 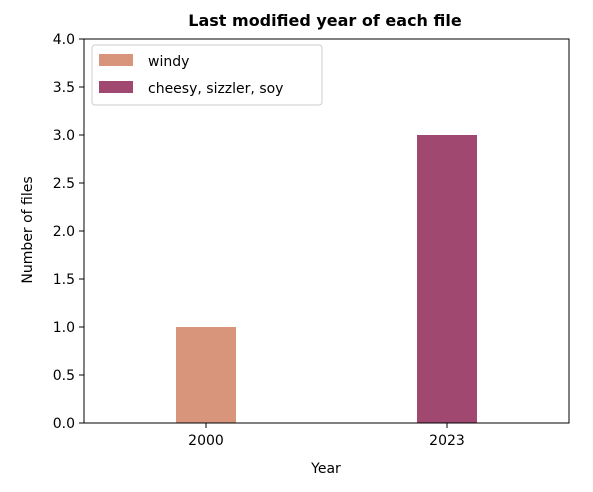 I want to click on legend-box, so click(x=207, y=75).